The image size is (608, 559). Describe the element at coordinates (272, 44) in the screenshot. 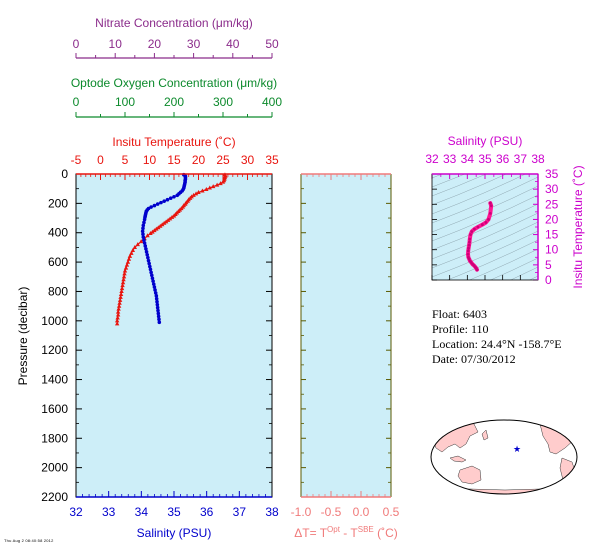

I see `nitrate-tick-label: 50` at that location.